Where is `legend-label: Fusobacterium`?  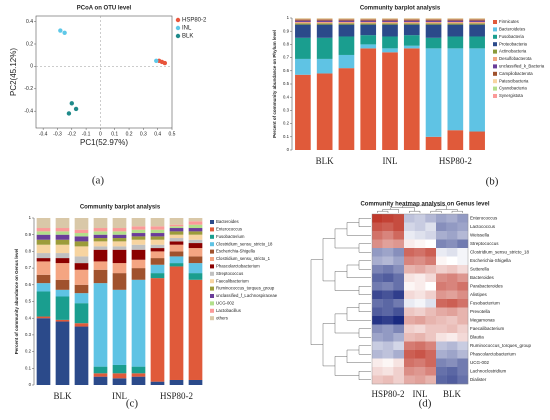
legend-label: Fusobacterium is located at coordinates (230, 236).